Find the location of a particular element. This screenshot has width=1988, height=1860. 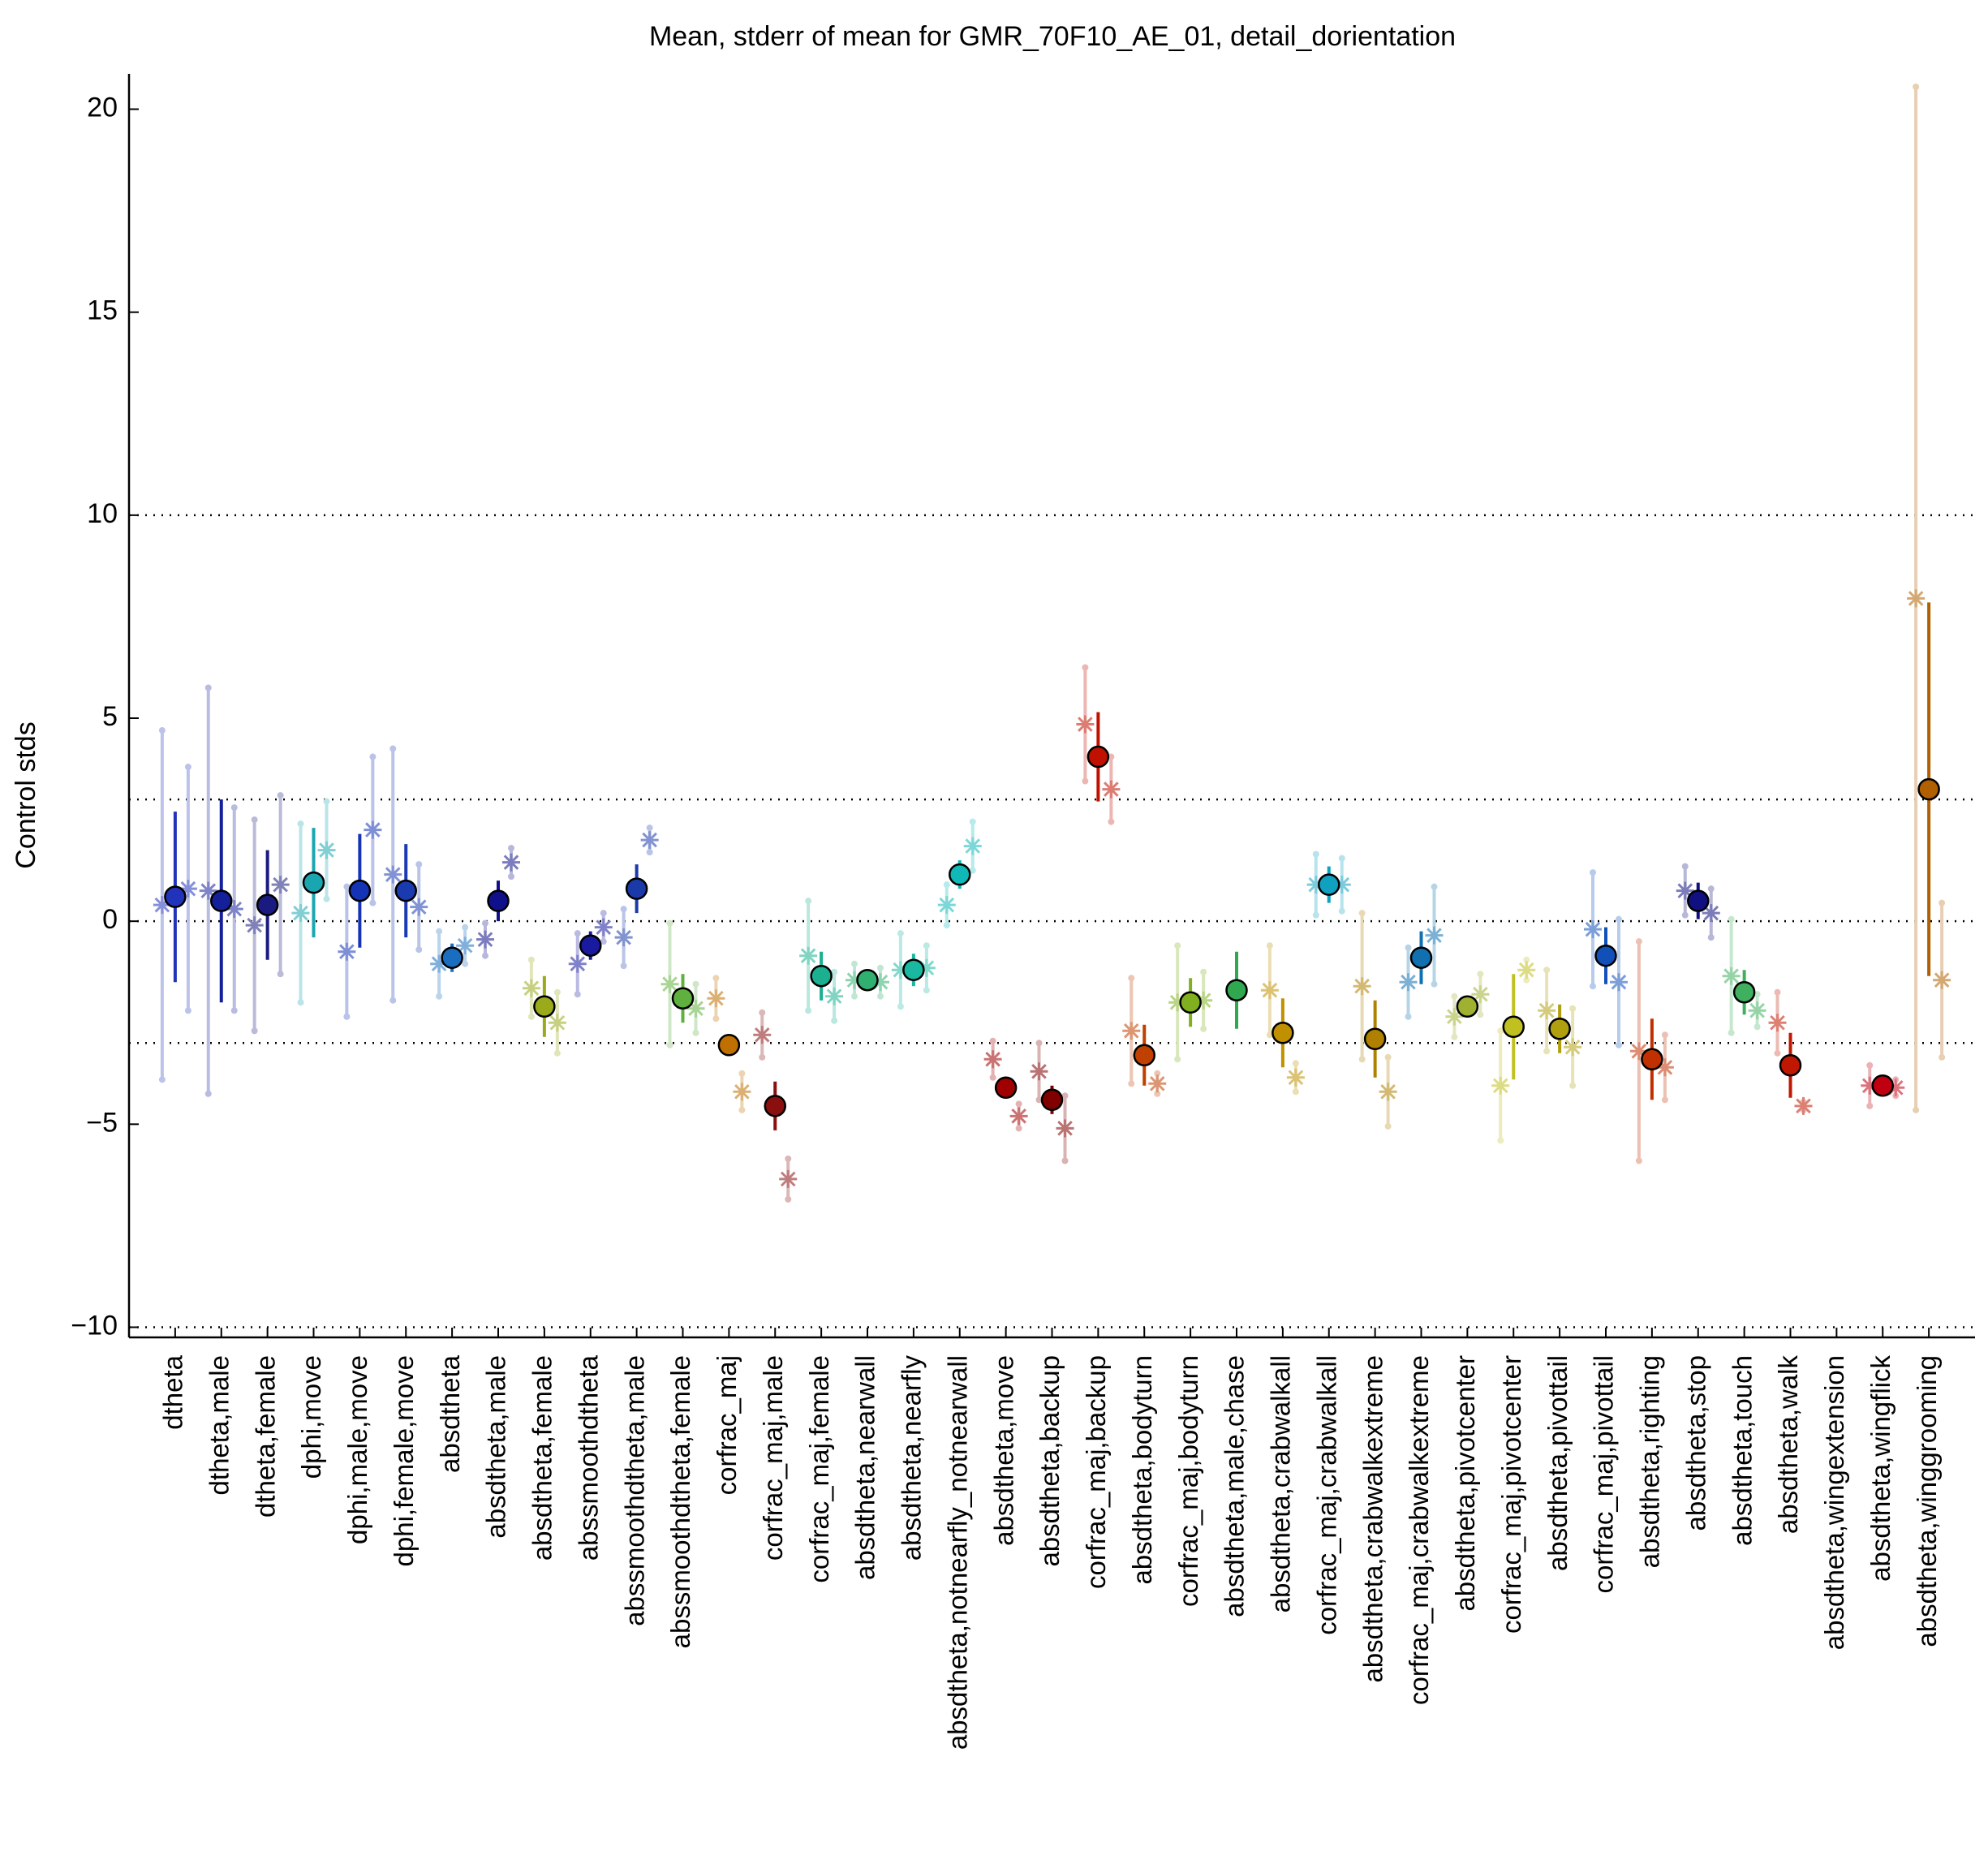

x-tick-label: corfrac_maj,pivotcenter is located at coordinates (1511, 1494).